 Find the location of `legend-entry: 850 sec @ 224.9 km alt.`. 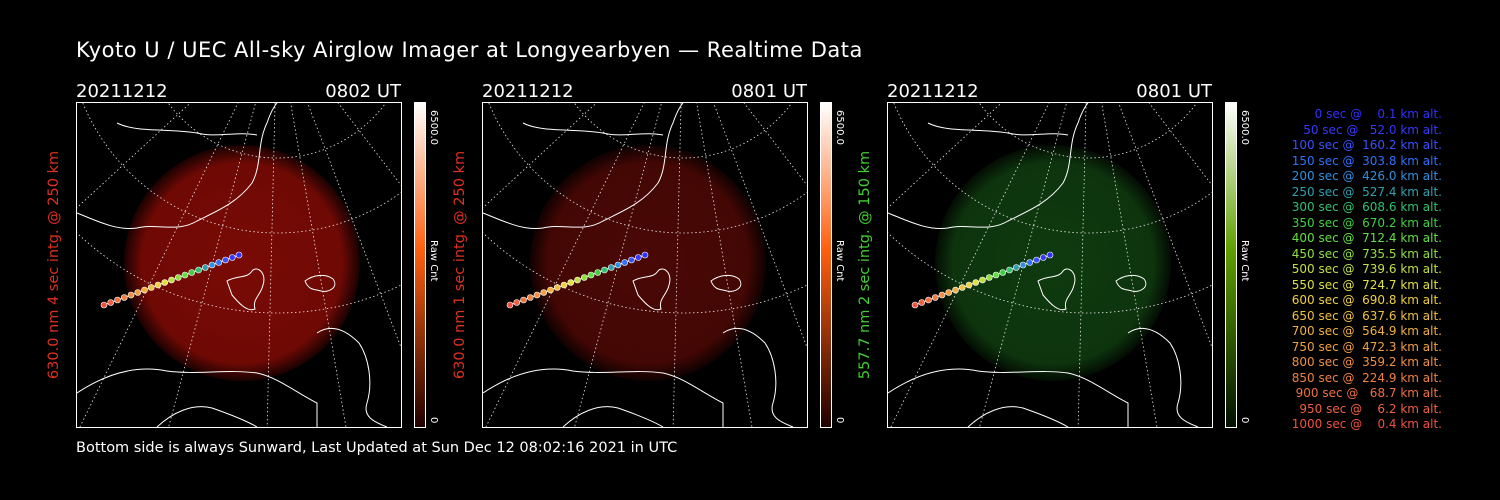

legend-entry: 850 sec @ 224.9 km alt. is located at coordinates (1364, 377).